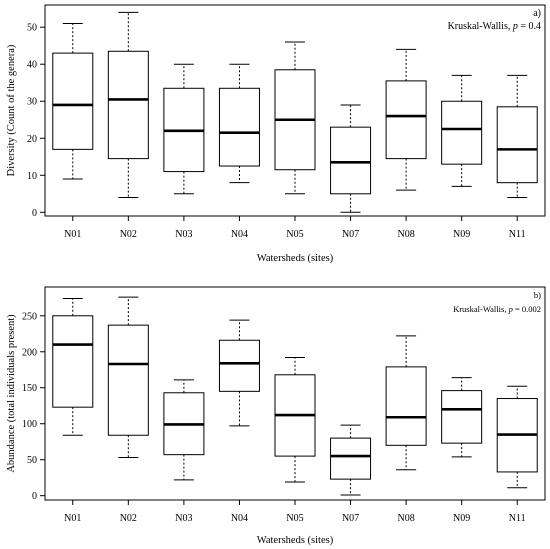 The width and height of the screenshot is (550, 549). I want to click on panel-label: a), so click(537, 13).